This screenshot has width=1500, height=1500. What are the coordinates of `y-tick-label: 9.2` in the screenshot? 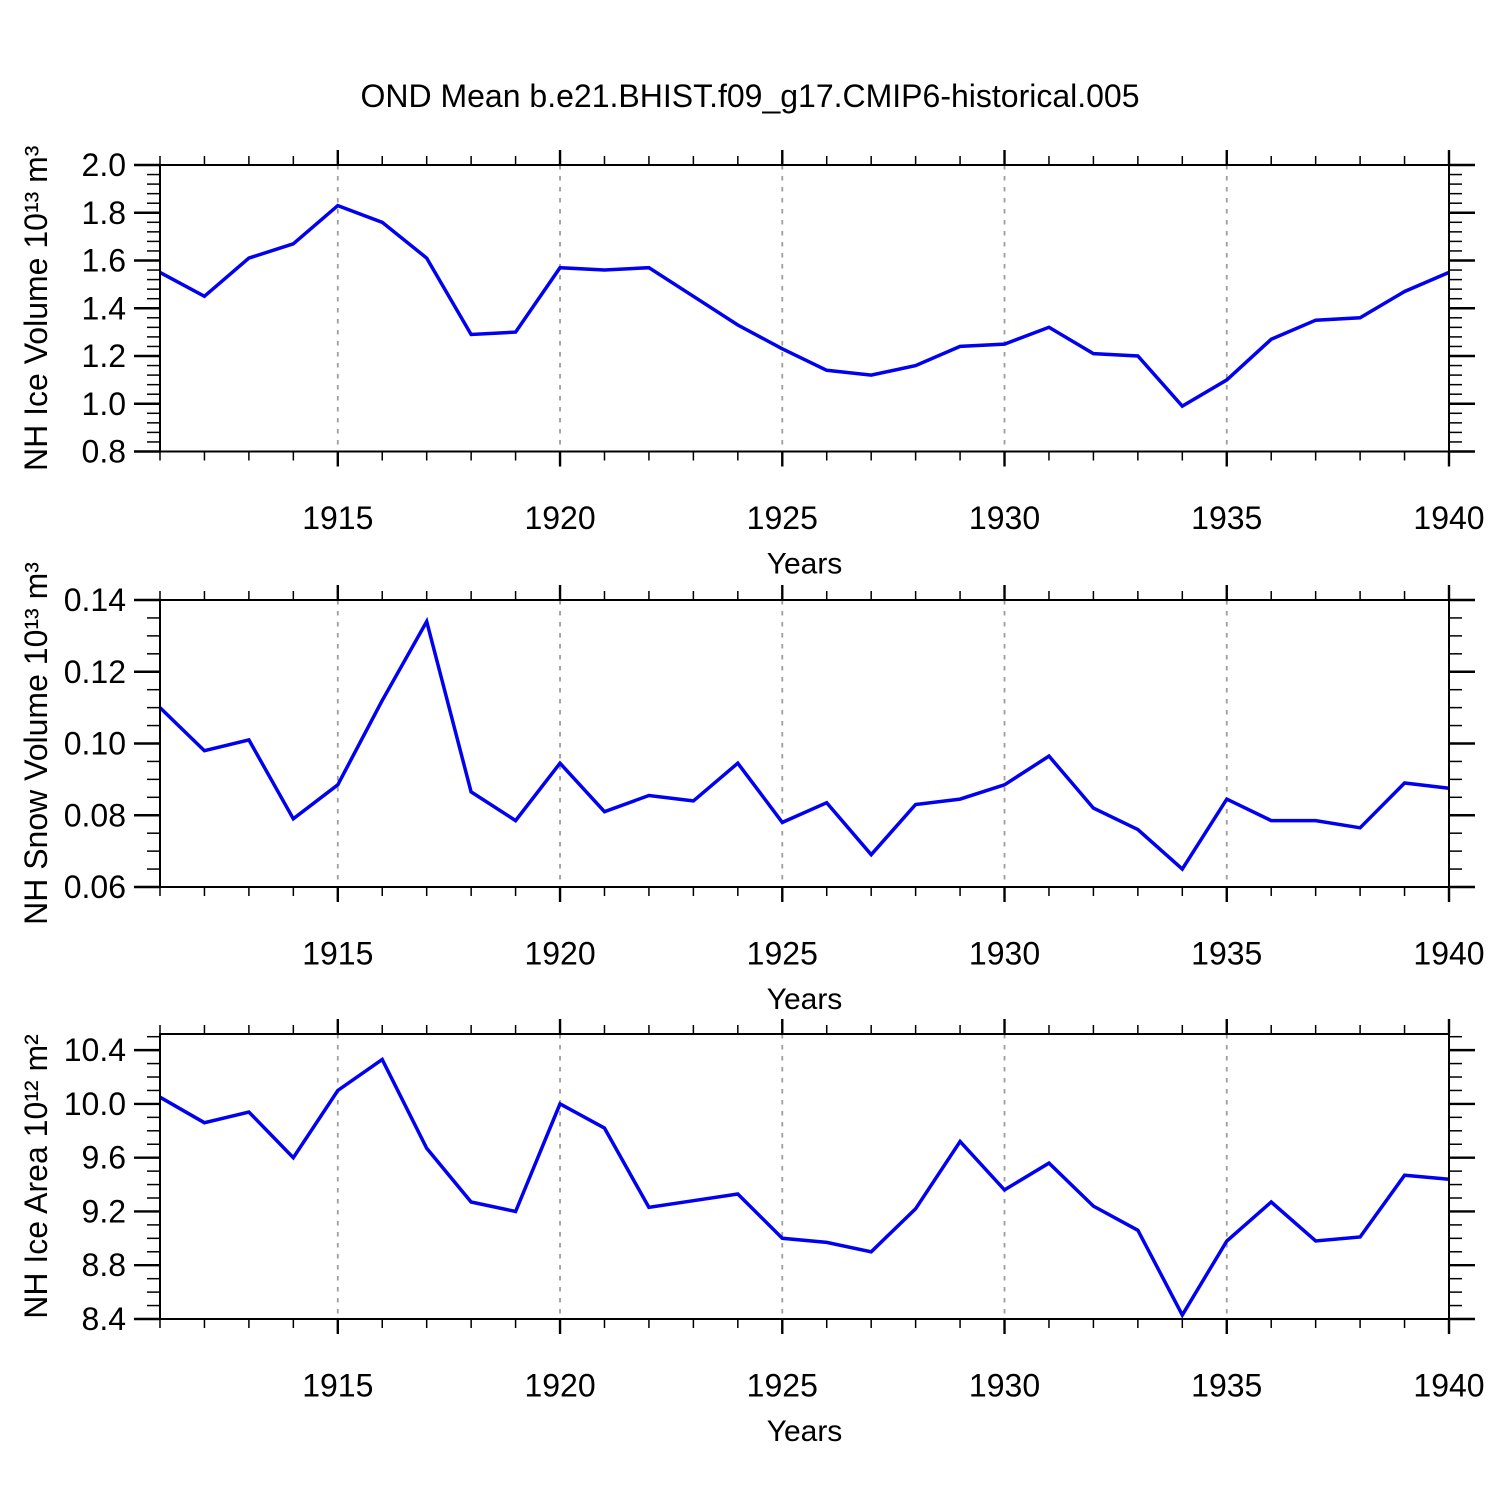 It's located at (104, 1211).